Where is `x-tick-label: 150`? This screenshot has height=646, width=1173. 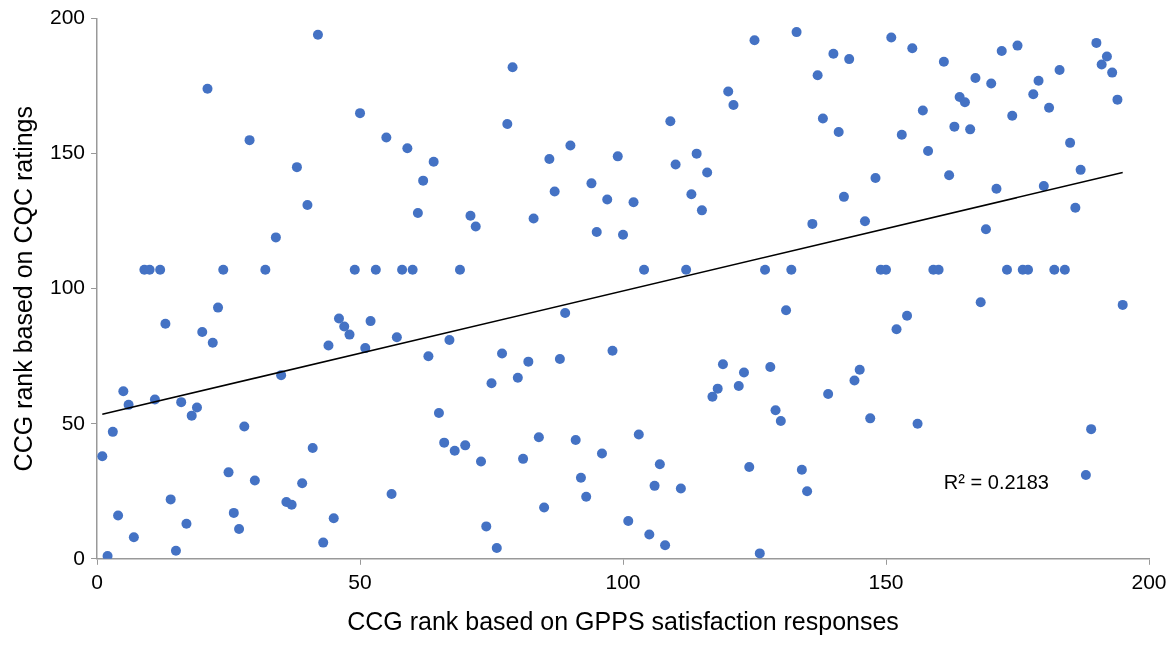
x-tick-label: 150 is located at coordinates (886, 582).